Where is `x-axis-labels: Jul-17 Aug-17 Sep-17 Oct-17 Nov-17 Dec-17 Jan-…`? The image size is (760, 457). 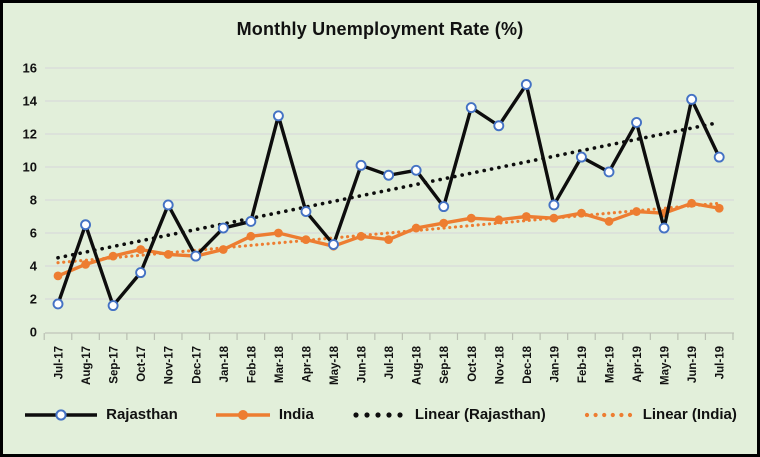 x-axis-labels: Jul-17 Aug-17 Sep-17 Oct-17 Nov-17 Dec-17 Jan-… is located at coordinates (390, 365).